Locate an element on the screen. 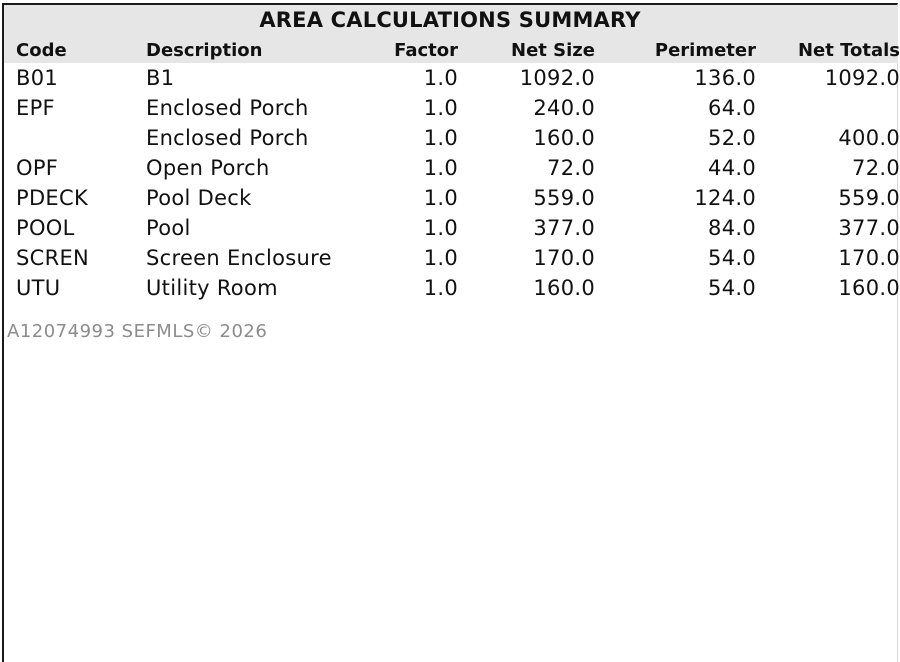 This screenshot has height=662, width=900. cell-net-size: 240.0 is located at coordinates (564, 108).